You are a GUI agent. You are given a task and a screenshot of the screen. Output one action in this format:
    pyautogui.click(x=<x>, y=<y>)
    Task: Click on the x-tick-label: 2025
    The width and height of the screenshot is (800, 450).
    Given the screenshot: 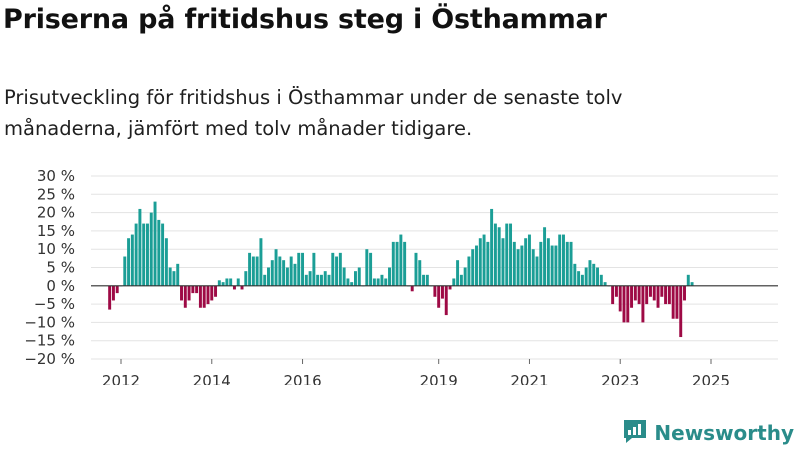 What is the action you would take?
    pyautogui.click(x=711, y=378)
    